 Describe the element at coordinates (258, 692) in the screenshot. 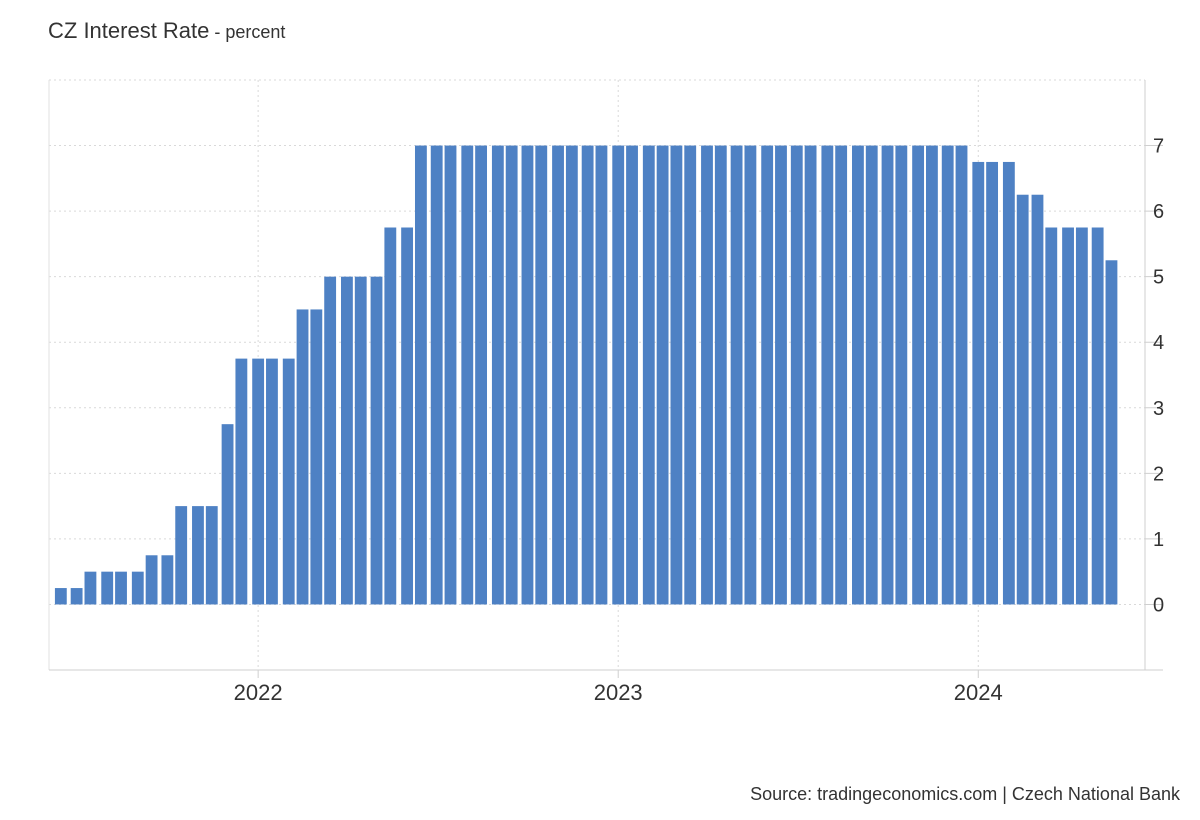

I see `x-tick-label: 2022` at that location.